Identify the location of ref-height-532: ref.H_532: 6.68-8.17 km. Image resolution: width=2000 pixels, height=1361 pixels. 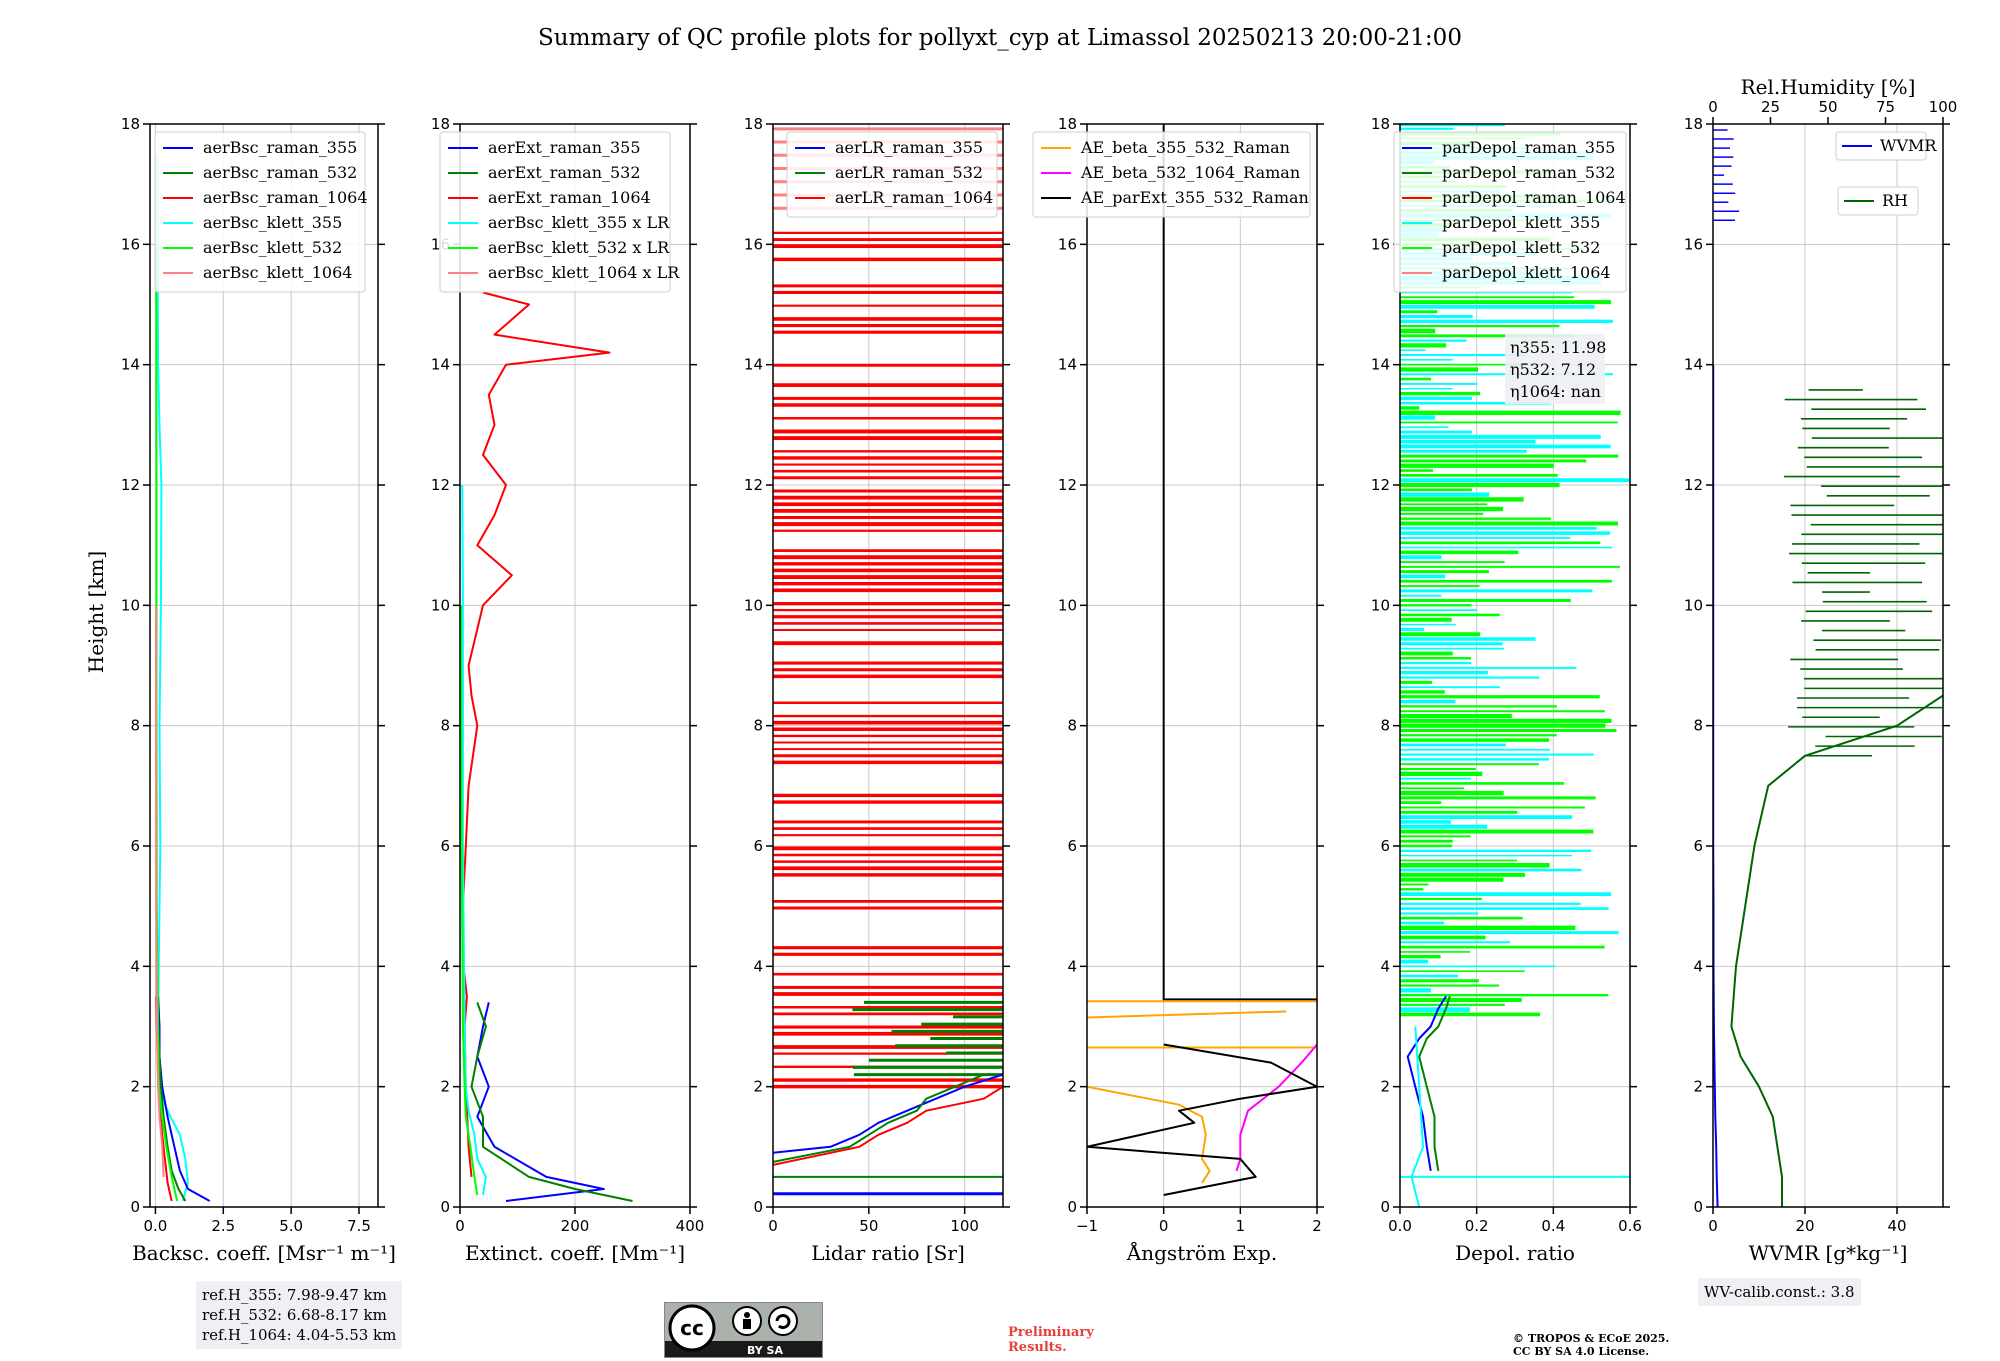
(294, 1315).